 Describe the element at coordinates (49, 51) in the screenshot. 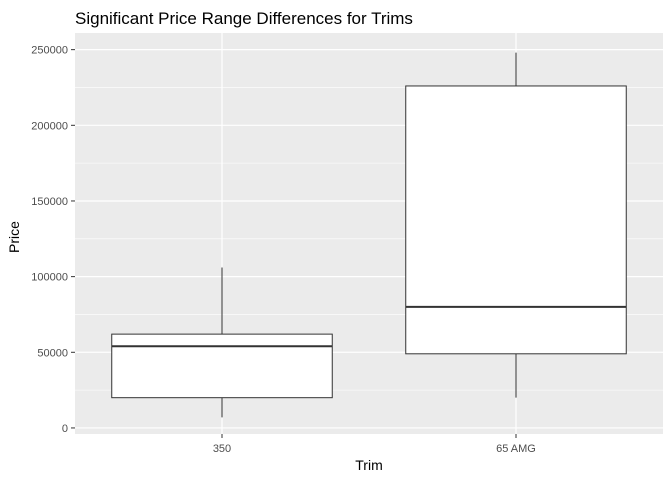

I see `y-tick-label: 250000` at that location.